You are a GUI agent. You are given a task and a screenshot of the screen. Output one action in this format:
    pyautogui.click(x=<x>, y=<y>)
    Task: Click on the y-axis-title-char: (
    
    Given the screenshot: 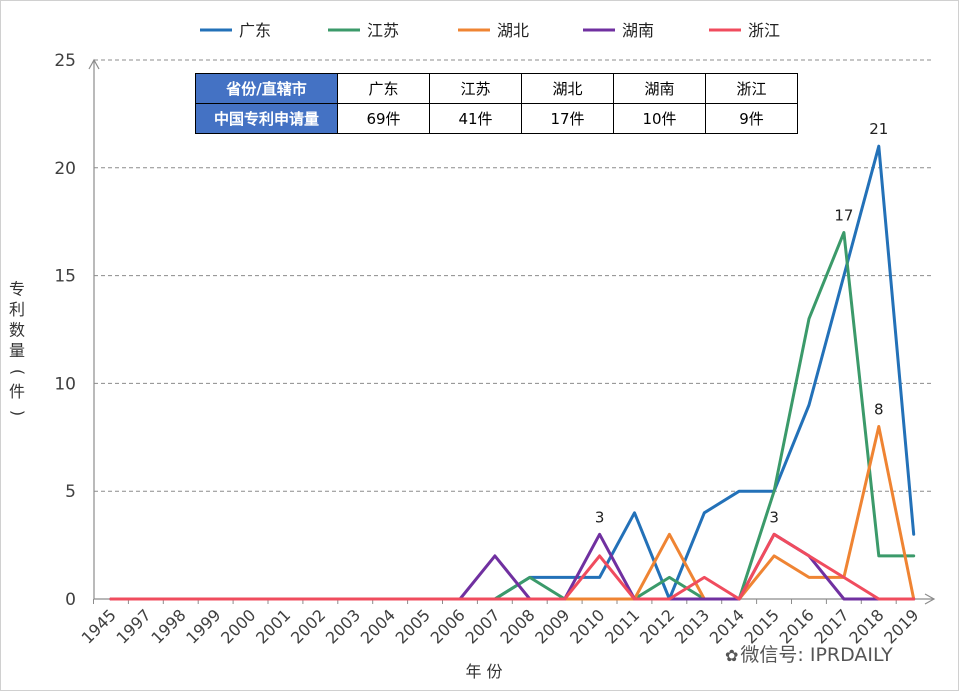 What is the action you would take?
    pyautogui.click(x=18, y=372)
    